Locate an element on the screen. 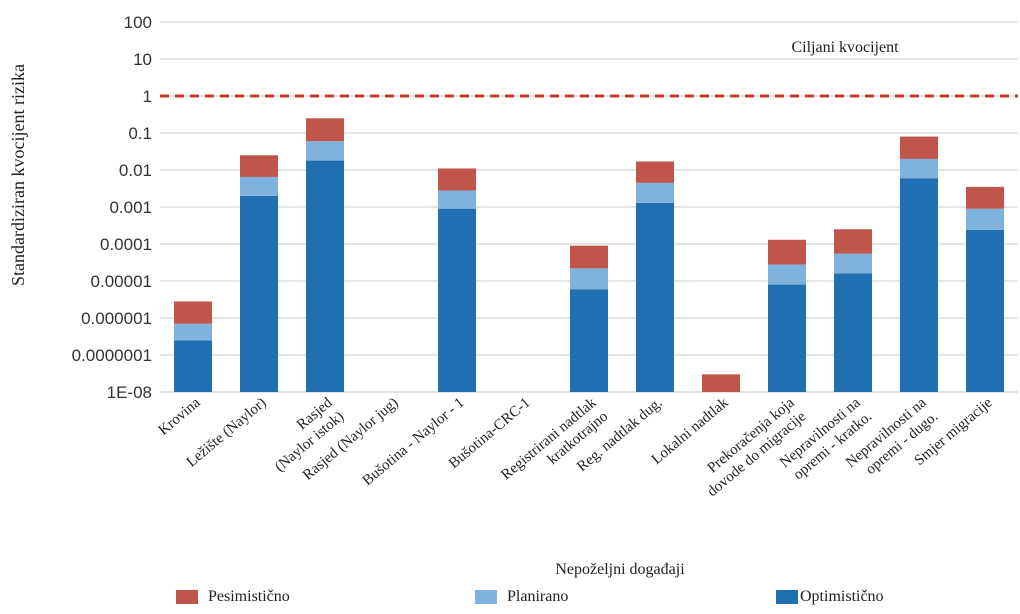 The image size is (1020, 614). x-axis-label: Nepoželjni događaji is located at coordinates (620, 569).